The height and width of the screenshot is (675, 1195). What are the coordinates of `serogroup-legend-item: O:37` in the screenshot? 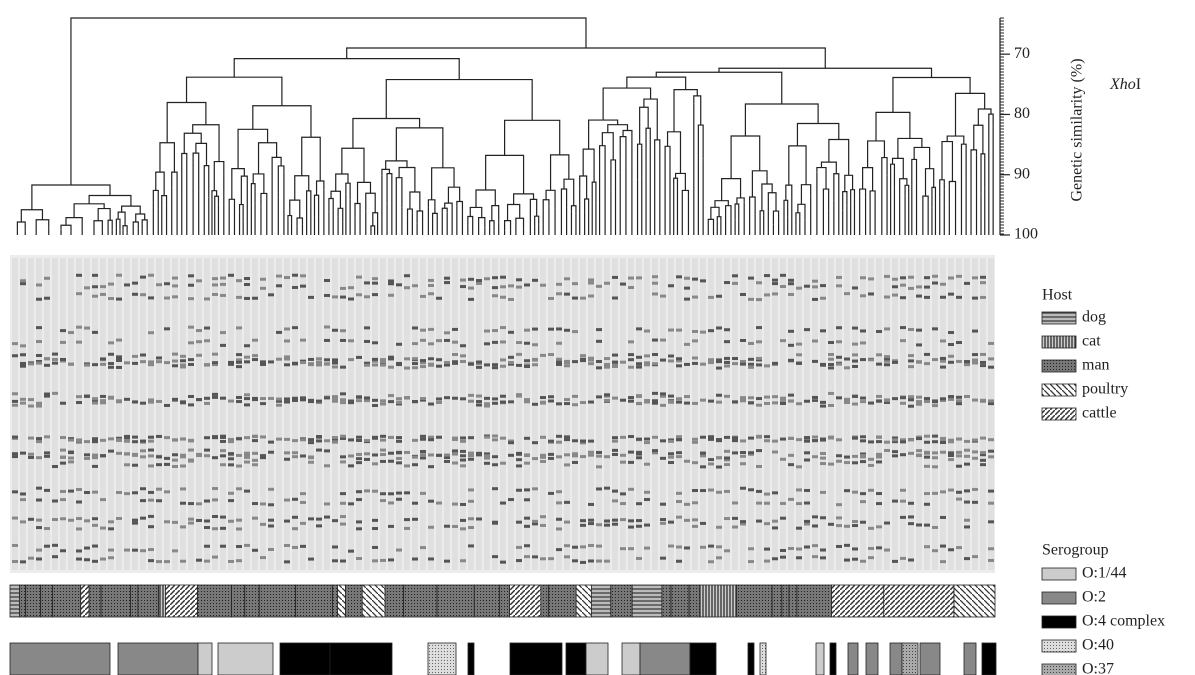 It's located at (1098, 668).